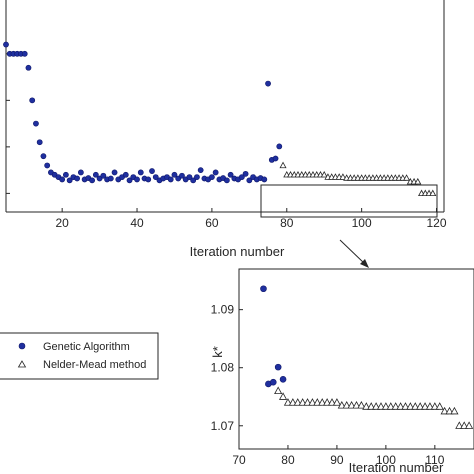 The width and height of the screenshot is (474, 474). I want to click on legend-label-genetic-algorithm: Genetic Algorithm, so click(86, 347).